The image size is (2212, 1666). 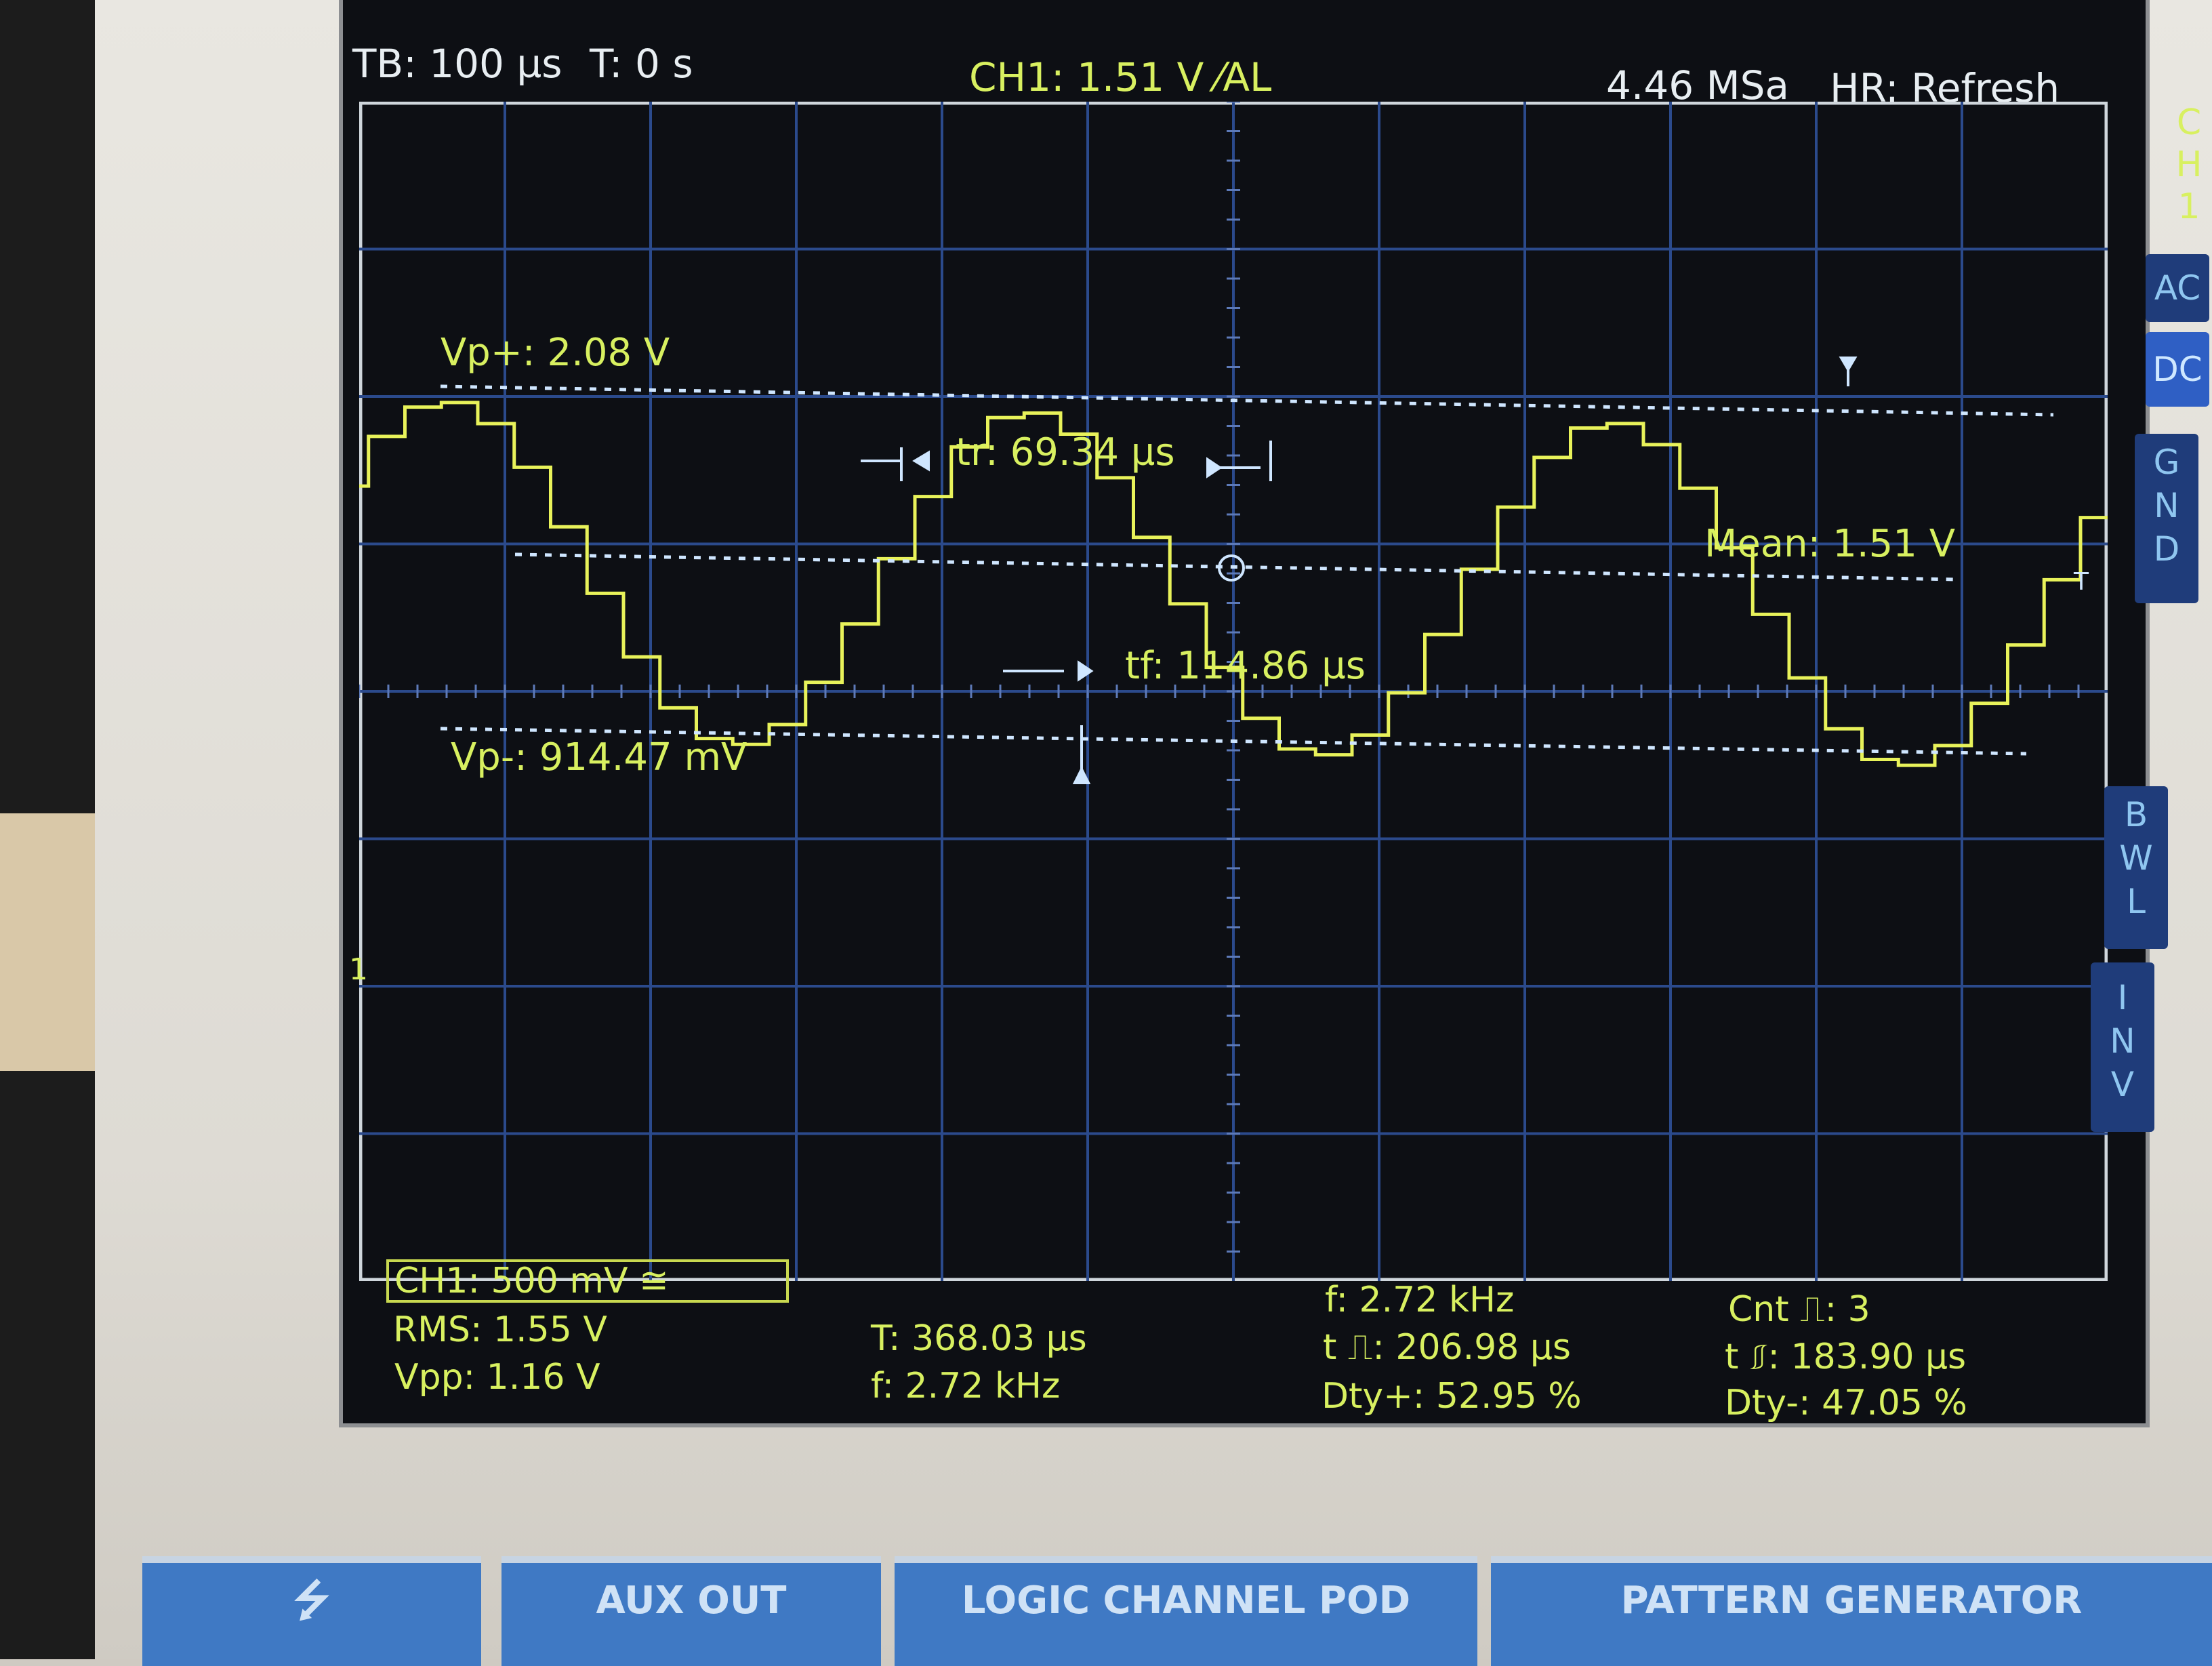 I want to click on rms-readout: RMS: 1.55 V, so click(x=500, y=1329).